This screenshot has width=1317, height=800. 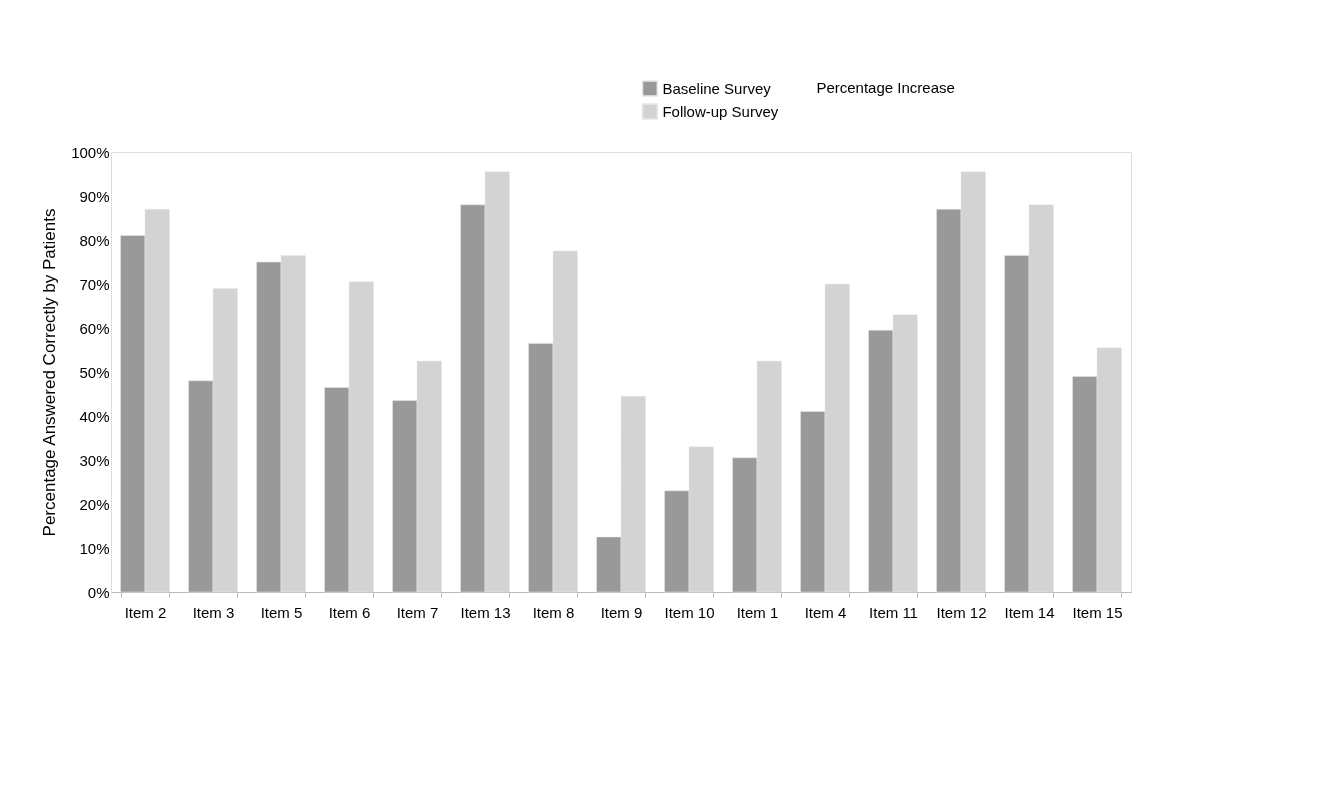 I want to click on y-tick-label: 70%, so click(x=94, y=284).